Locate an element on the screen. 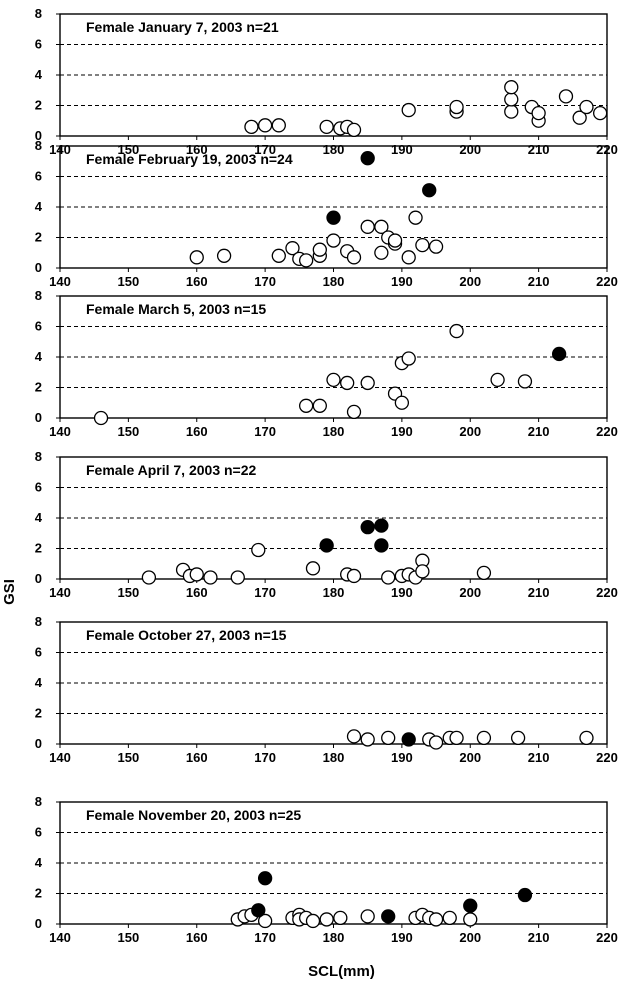 This screenshot has width=634, height=983. x-tick-label: 140 is located at coordinates (60, 592).